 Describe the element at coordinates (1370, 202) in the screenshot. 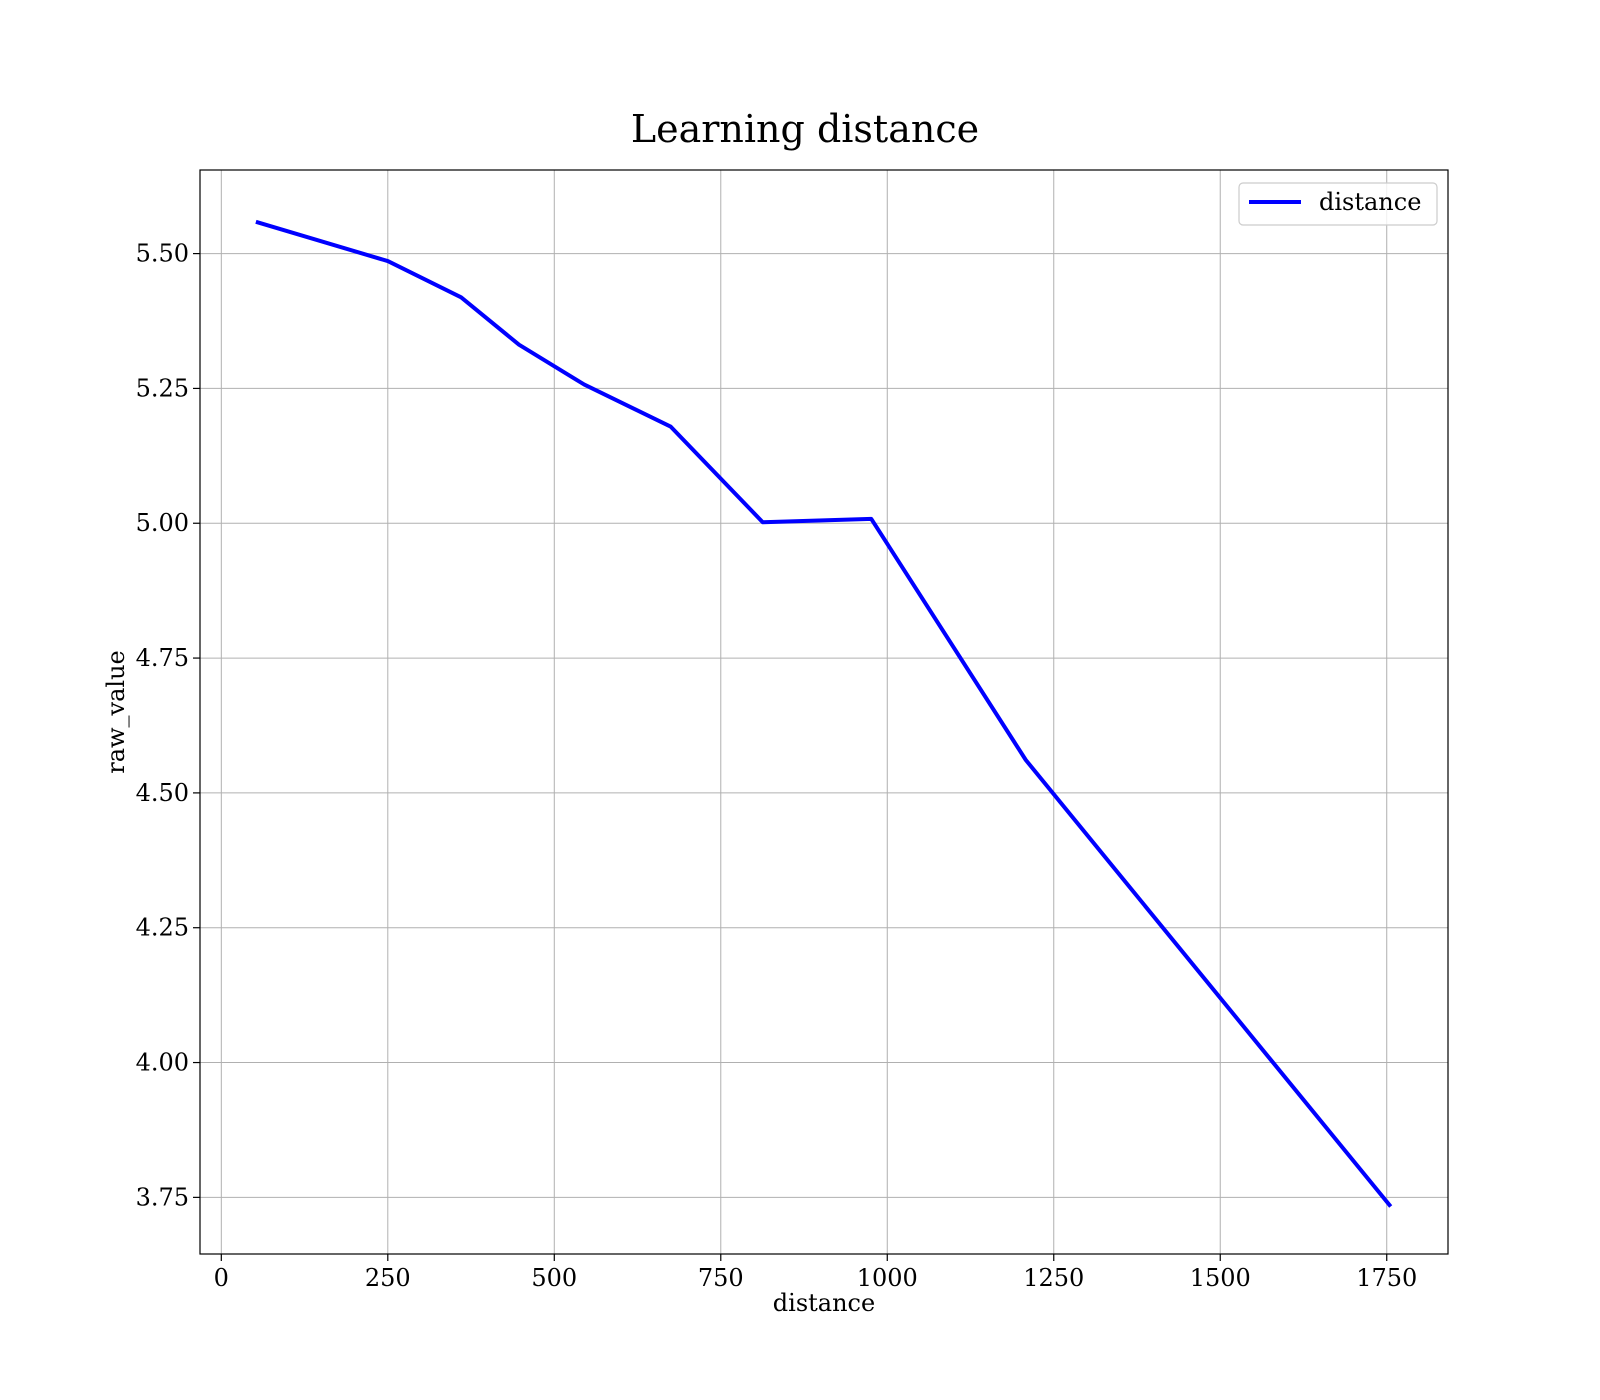

I see `legend-label-distance: distance` at that location.